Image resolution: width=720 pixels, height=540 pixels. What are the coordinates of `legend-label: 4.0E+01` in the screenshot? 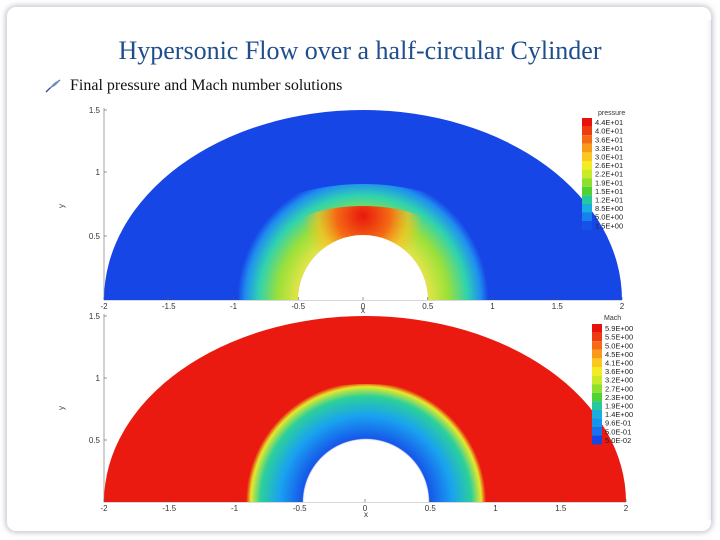 It's located at (609, 131).